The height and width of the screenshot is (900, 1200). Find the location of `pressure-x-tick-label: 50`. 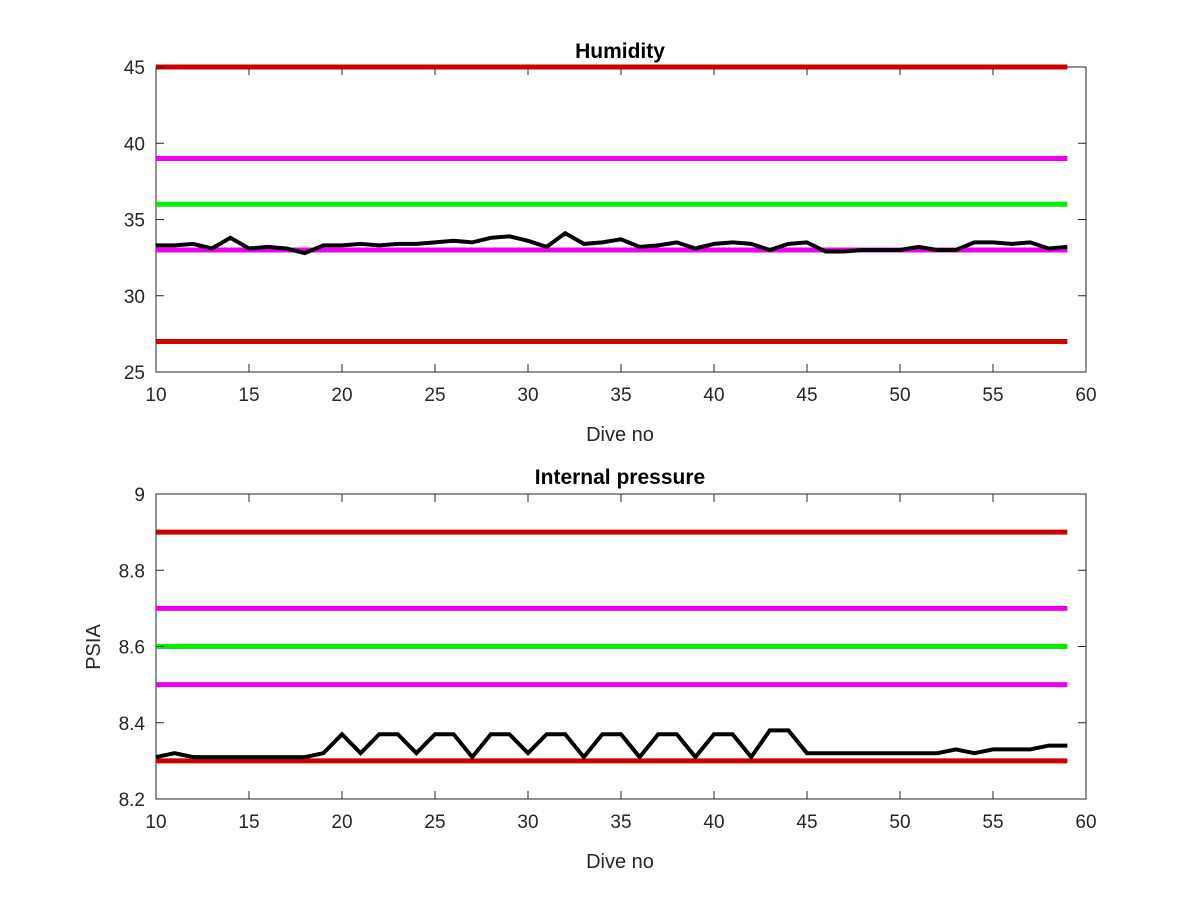

pressure-x-tick-label: 50 is located at coordinates (899, 822).